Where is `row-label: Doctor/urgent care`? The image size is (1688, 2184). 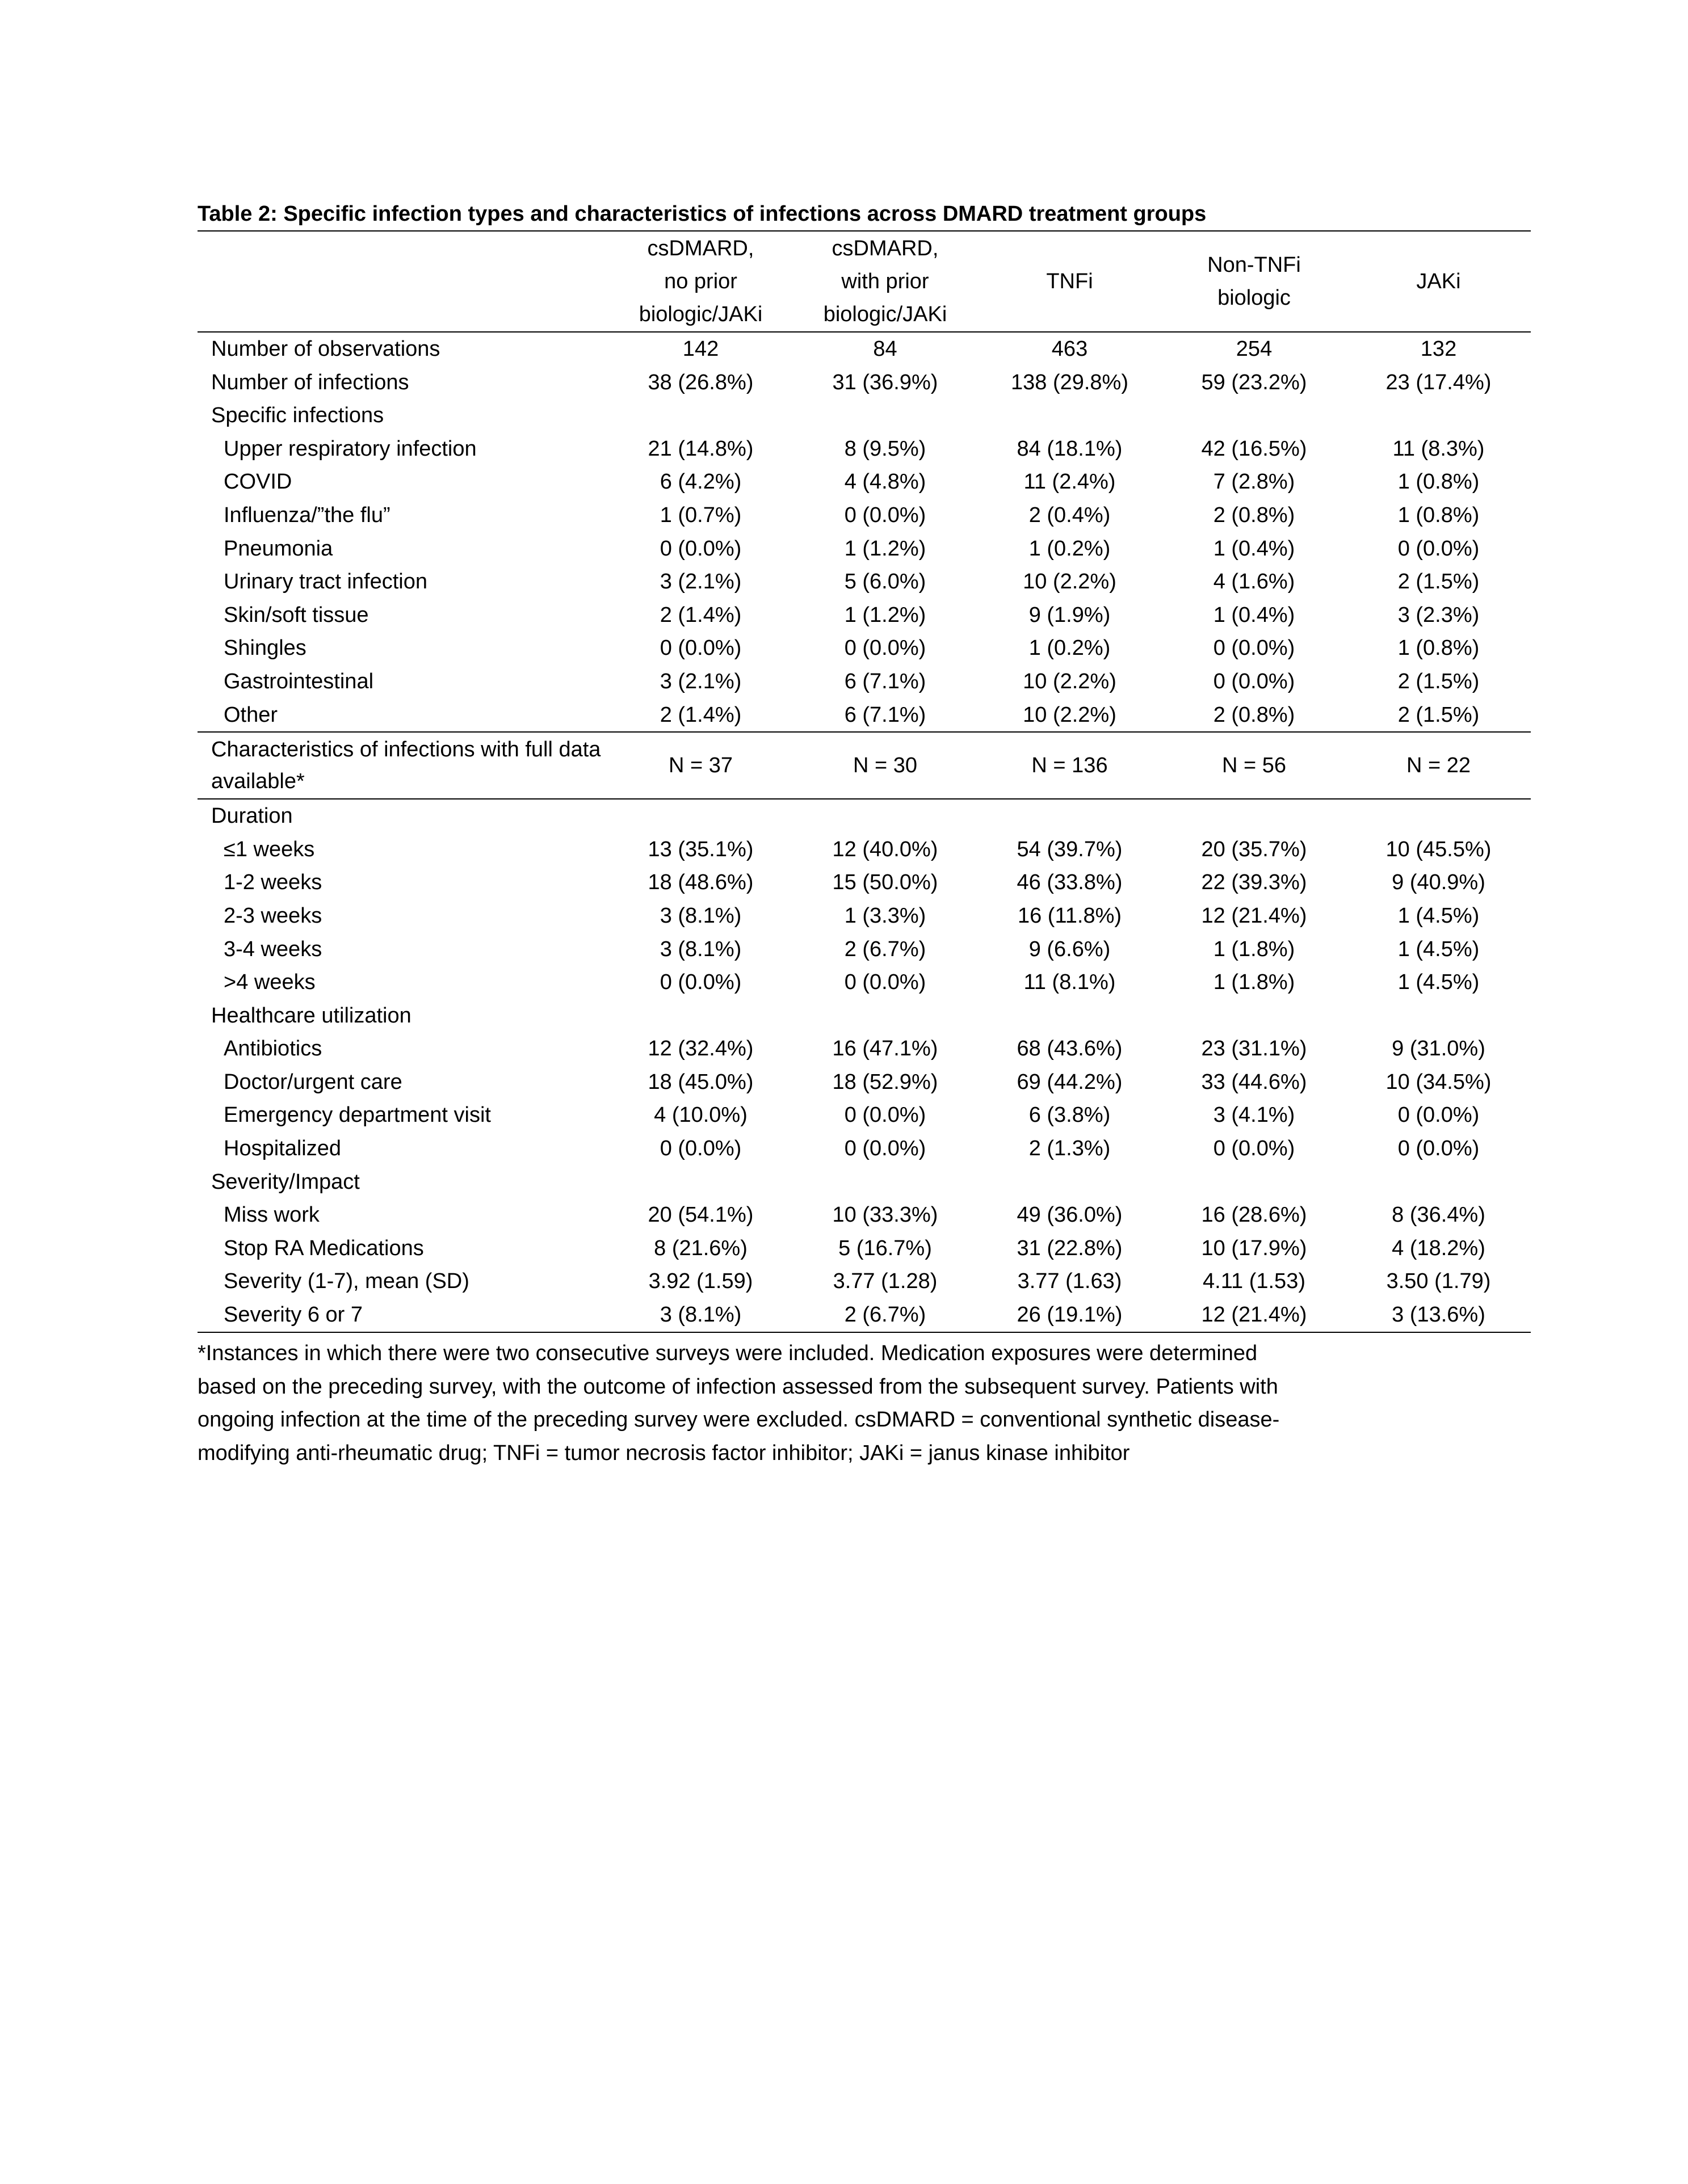 row-label: Doctor/urgent care is located at coordinates (313, 1082).